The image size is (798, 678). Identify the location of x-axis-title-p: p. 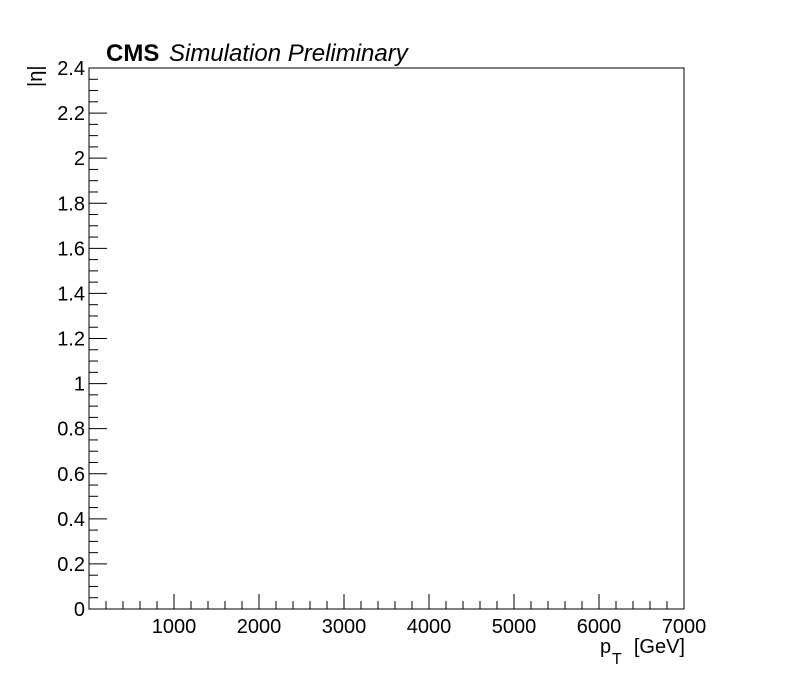
(605, 647).